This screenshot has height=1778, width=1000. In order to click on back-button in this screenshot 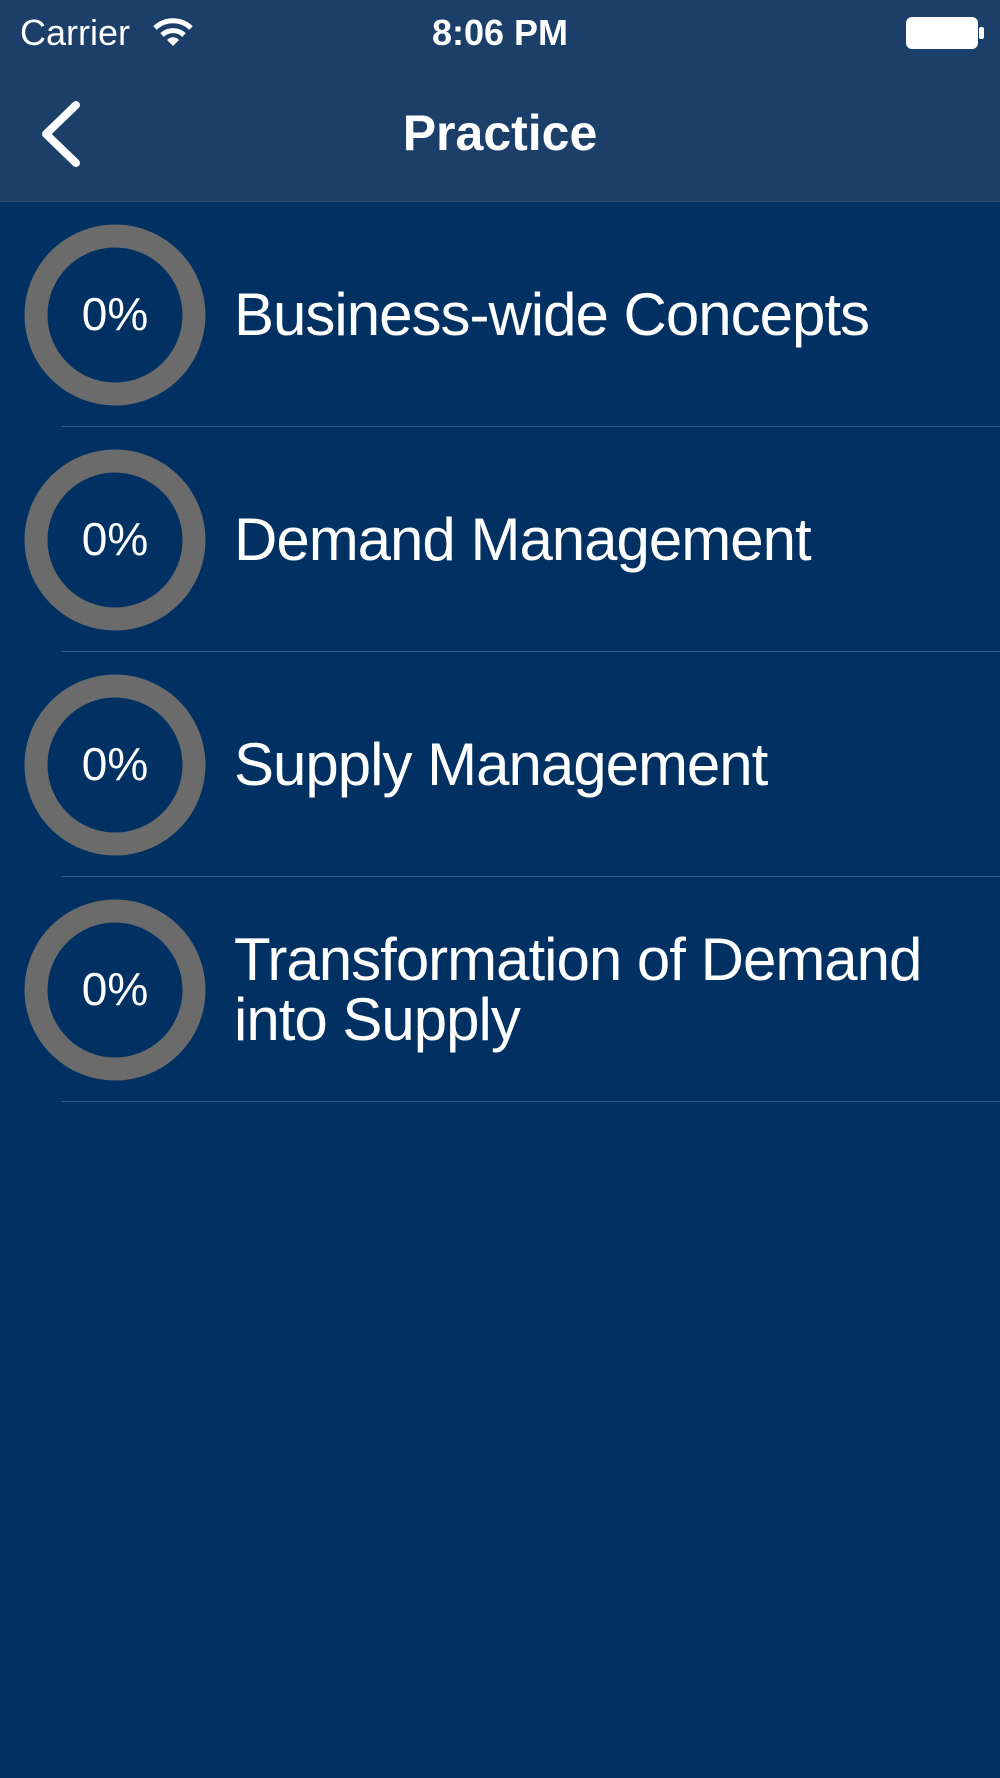, I will do `click(61, 134)`.